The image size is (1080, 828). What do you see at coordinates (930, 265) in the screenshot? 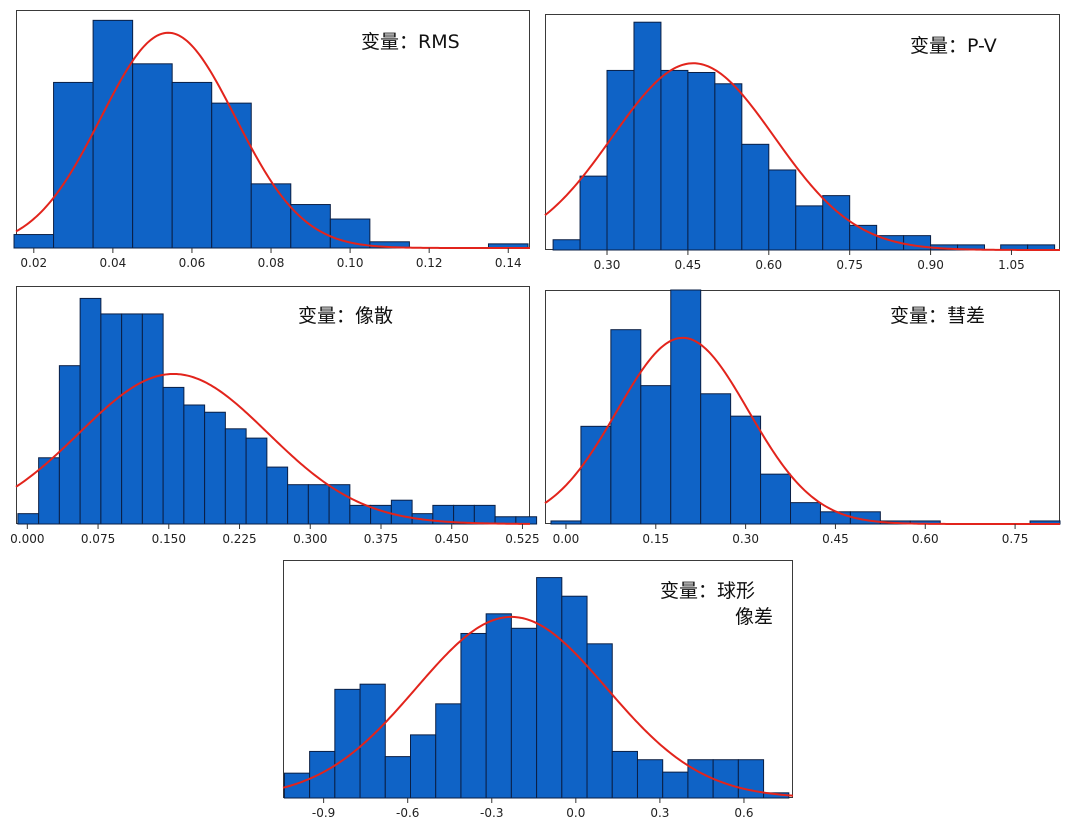
I see `x-tick-label: 0.90` at bounding box center [930, 265].